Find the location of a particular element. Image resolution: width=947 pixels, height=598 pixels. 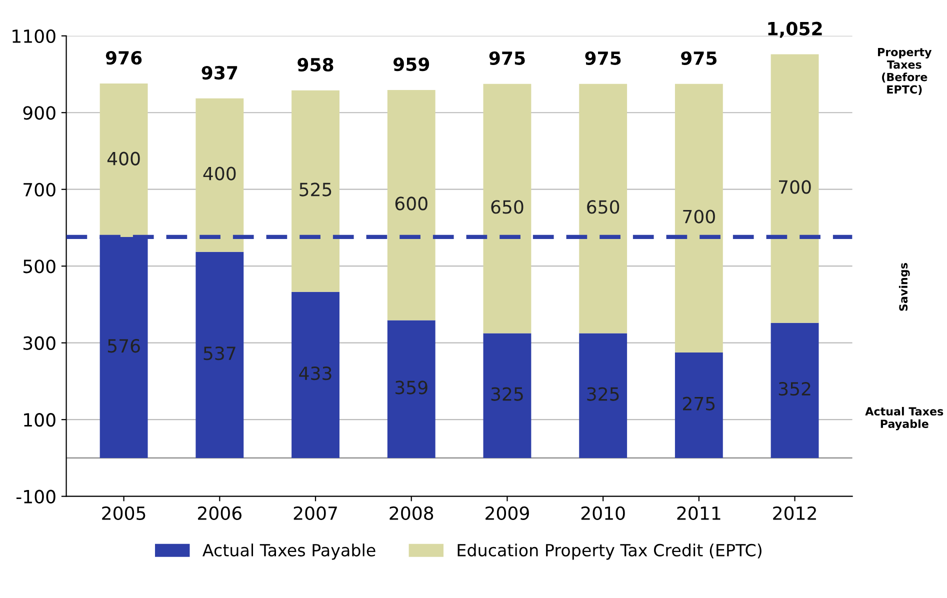

text: Savings is located at coordinates (904, 287).